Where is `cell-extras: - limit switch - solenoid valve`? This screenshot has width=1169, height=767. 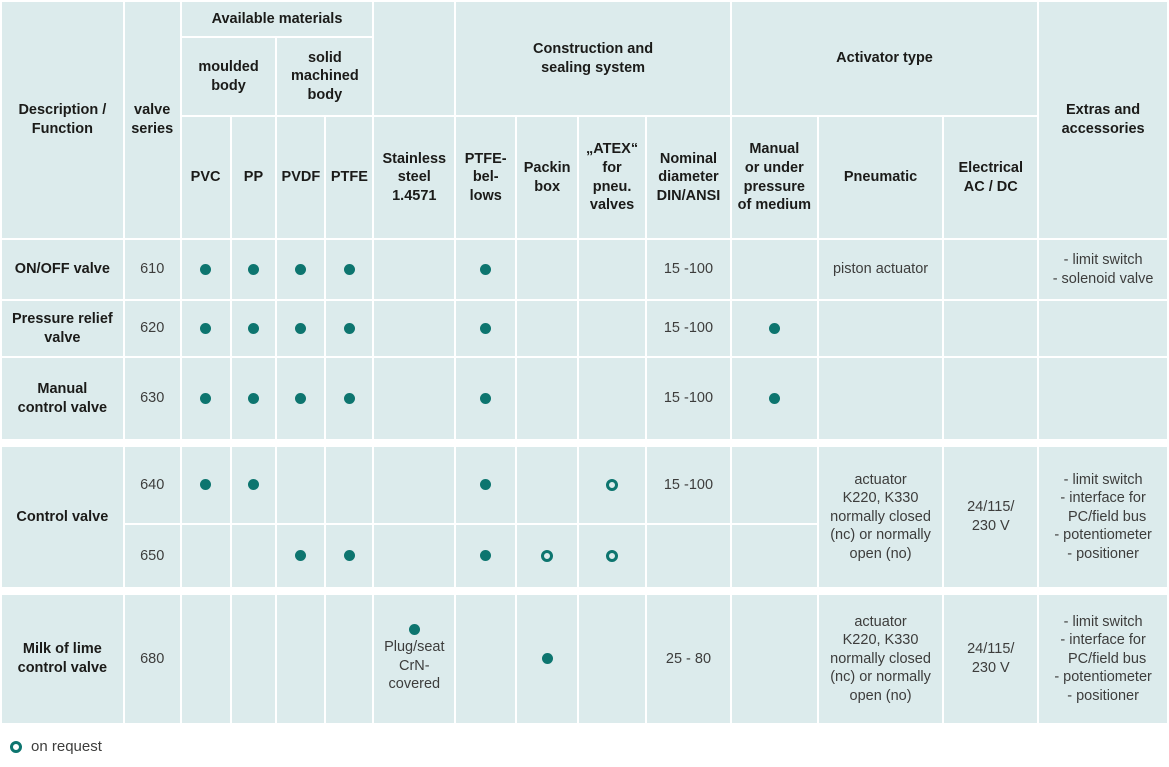
cell-extras: - limit switch - solenoid valve is located at coordinates (1103, 269).